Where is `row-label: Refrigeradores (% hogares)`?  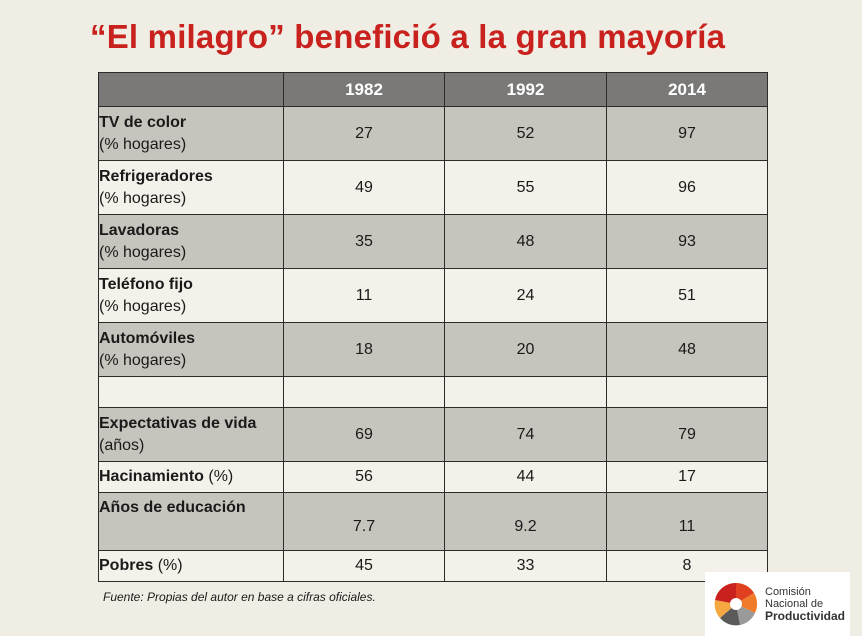
row-label: Refrigeradores (% hogares) is located at coordinates (191, 187).